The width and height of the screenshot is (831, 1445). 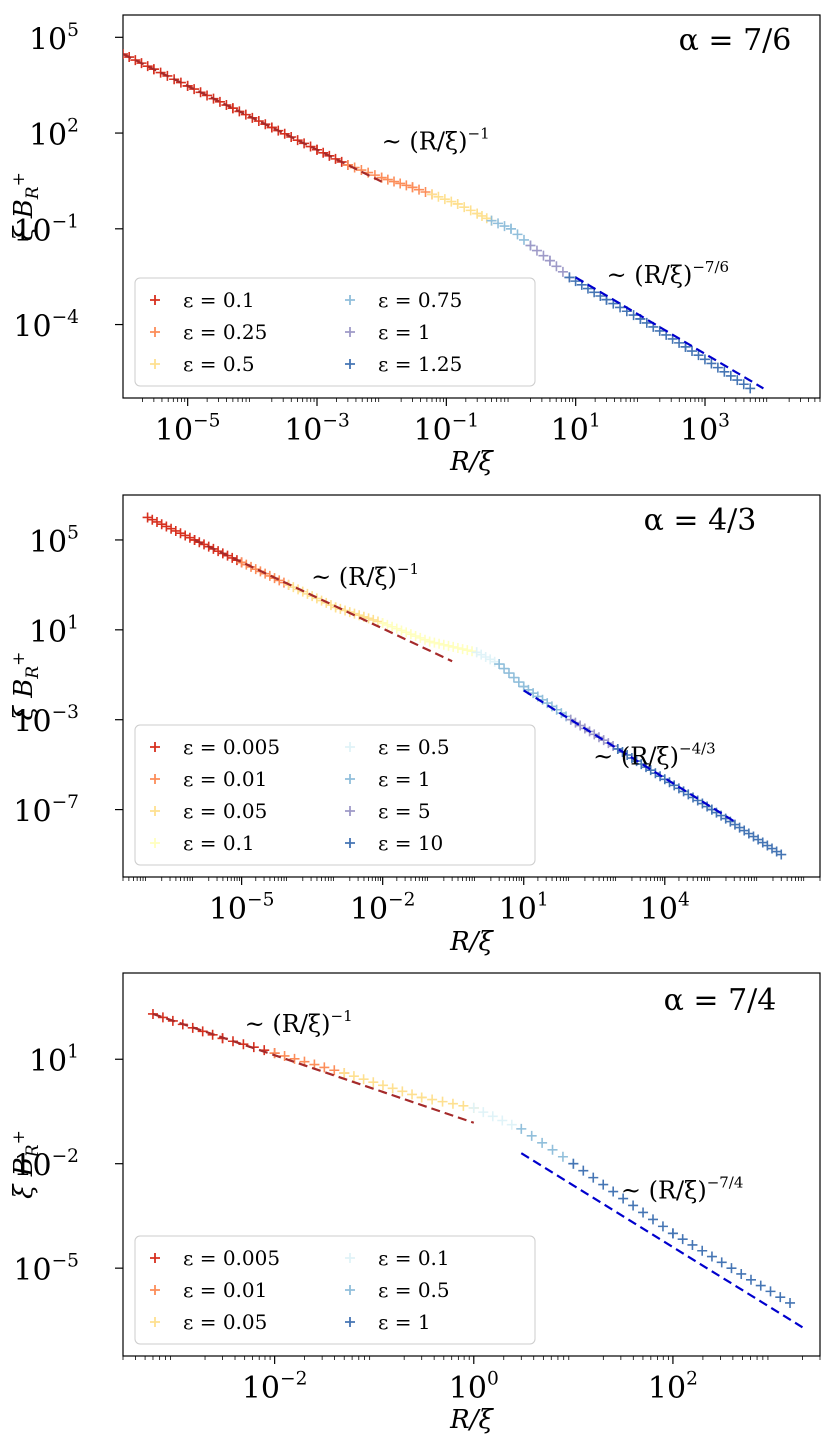 I want to click on y-tick-label: 10¹, so click(x=54, y=1061).